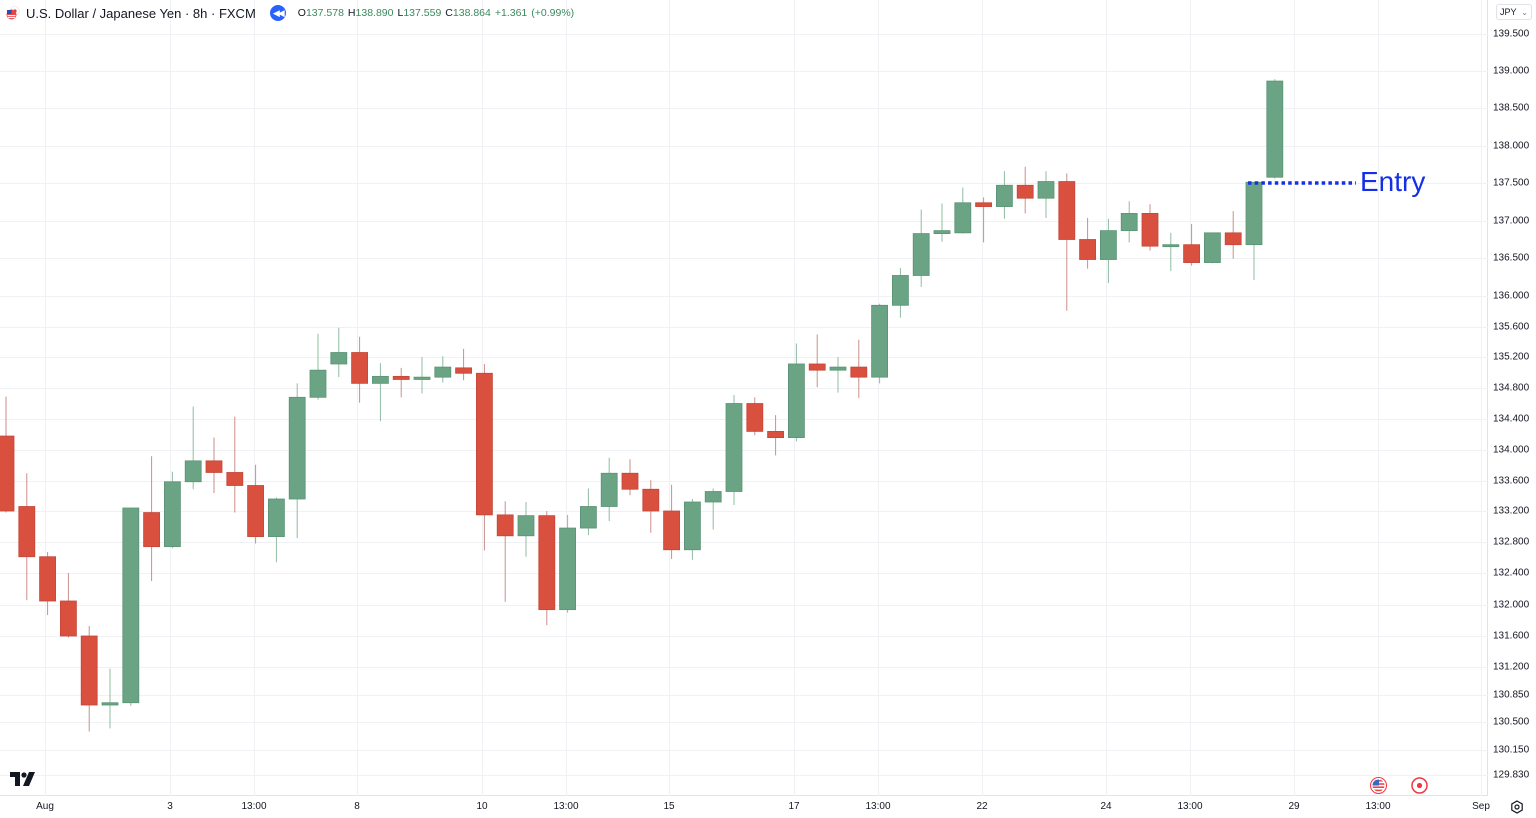  I want to click on price-tick-label: 129.830, so click(1511, 775).